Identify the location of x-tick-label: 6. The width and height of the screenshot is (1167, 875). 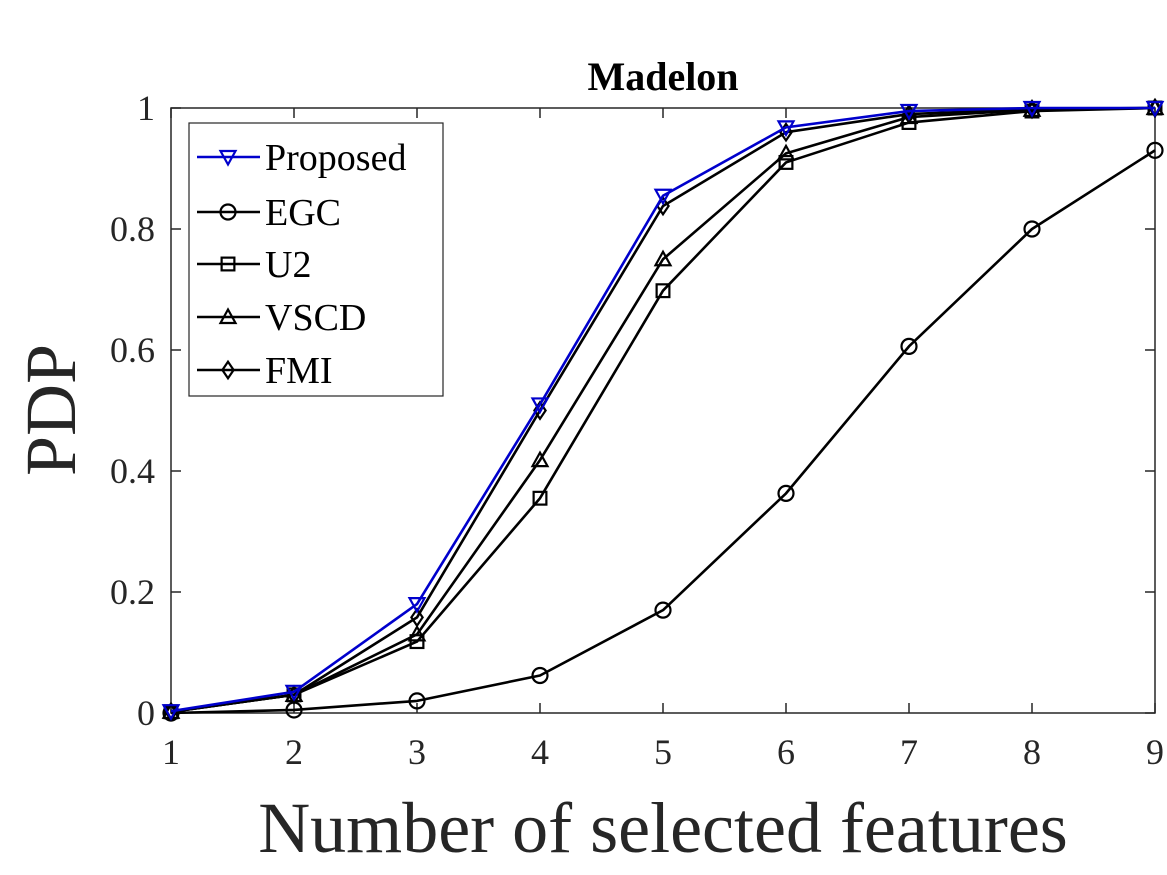
(786, 752).